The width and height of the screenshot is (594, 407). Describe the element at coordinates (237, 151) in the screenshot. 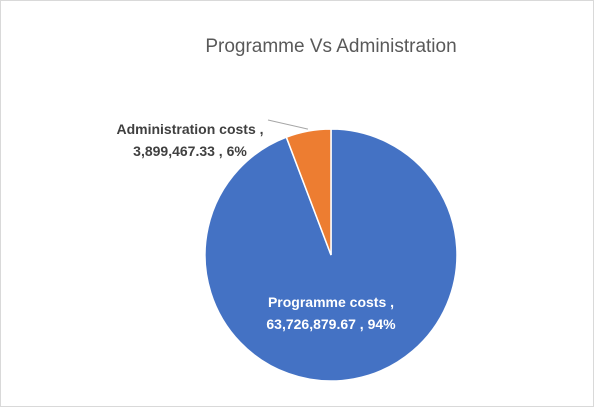

I see `percent-label: 6%` at that location.